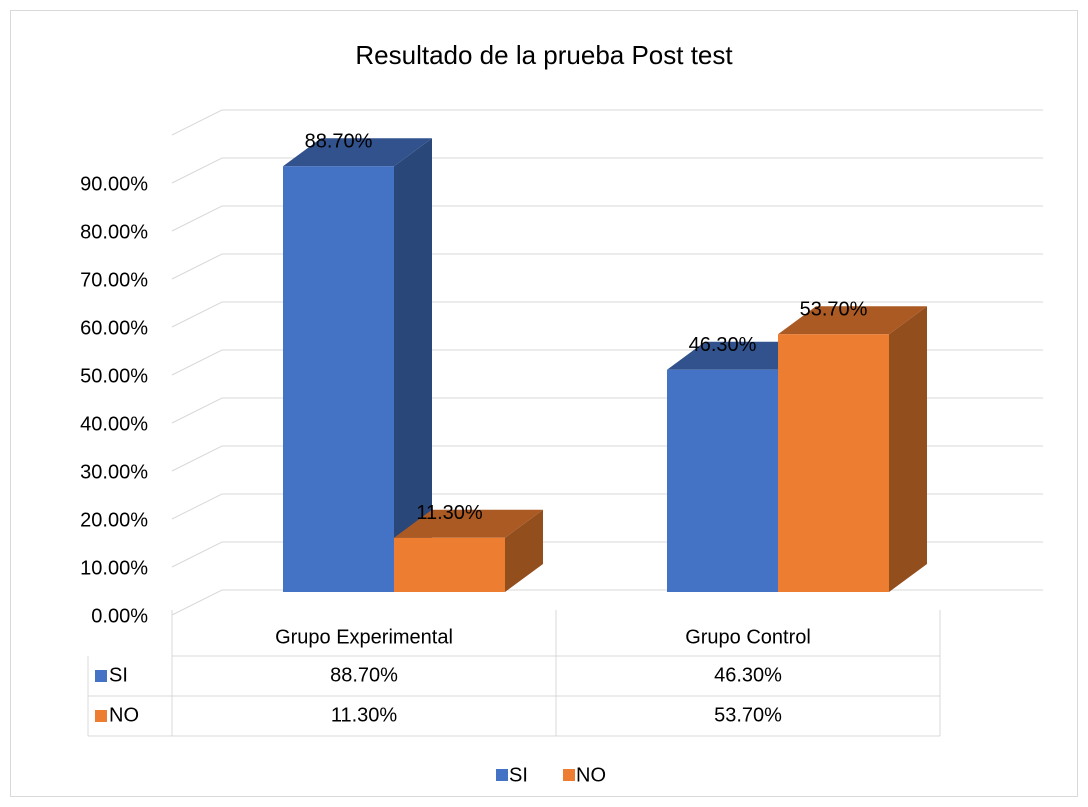  Describe the element at coordinates (124, 715) in the screenshot. I see `table-row-label: NO` at that location.